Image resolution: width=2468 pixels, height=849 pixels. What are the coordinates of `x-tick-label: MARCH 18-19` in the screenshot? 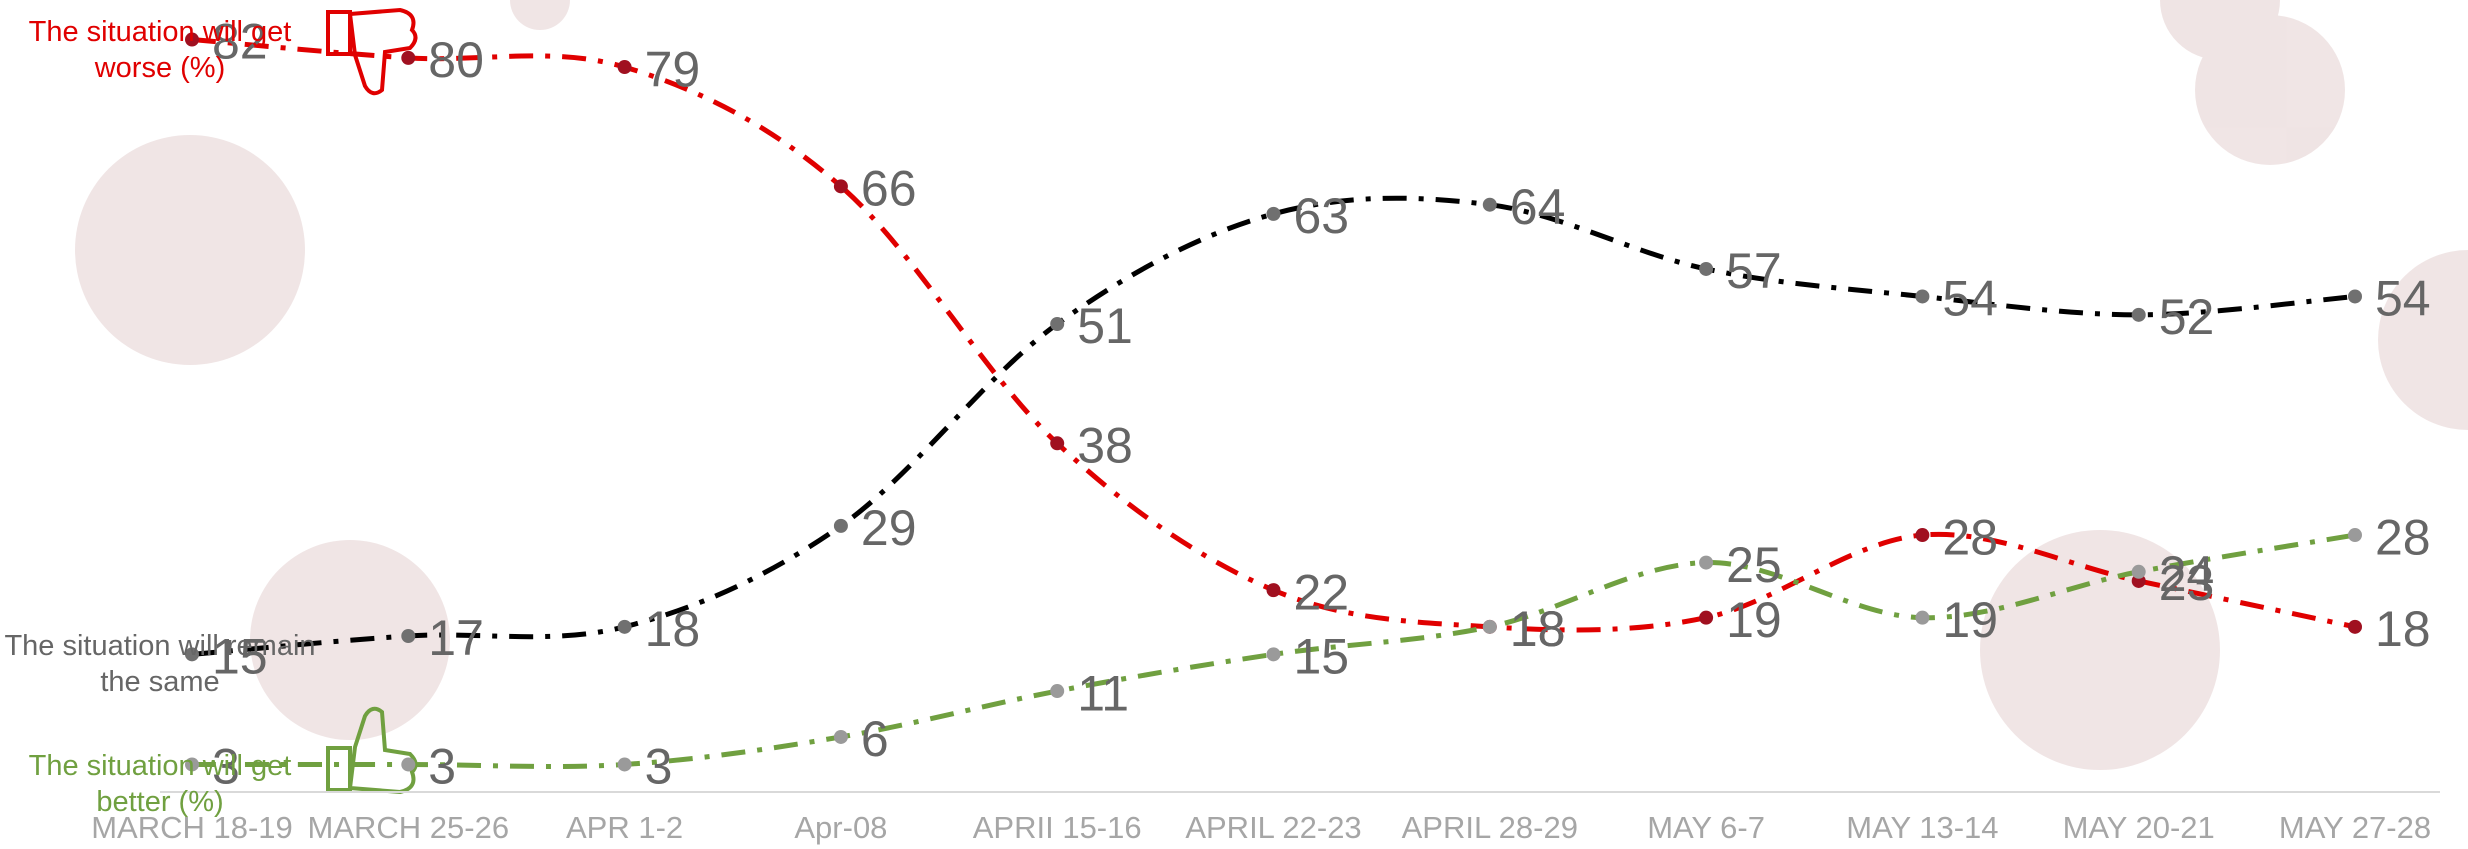 It's located at (192, 827).